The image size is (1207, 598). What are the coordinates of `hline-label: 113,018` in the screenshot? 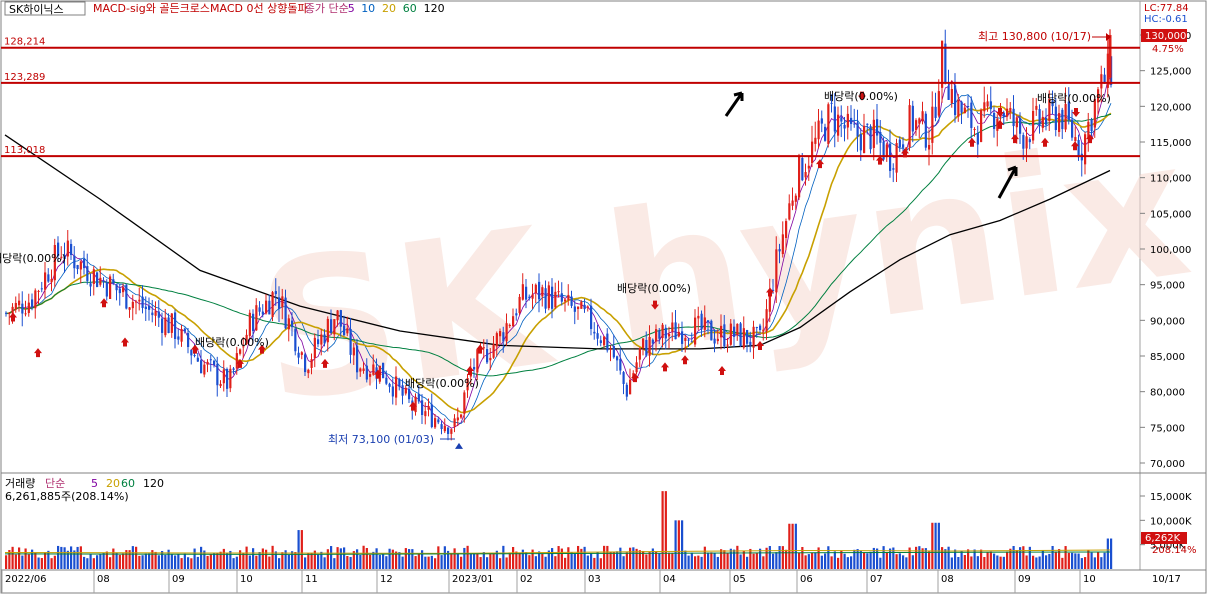 It's located at (24, 150).